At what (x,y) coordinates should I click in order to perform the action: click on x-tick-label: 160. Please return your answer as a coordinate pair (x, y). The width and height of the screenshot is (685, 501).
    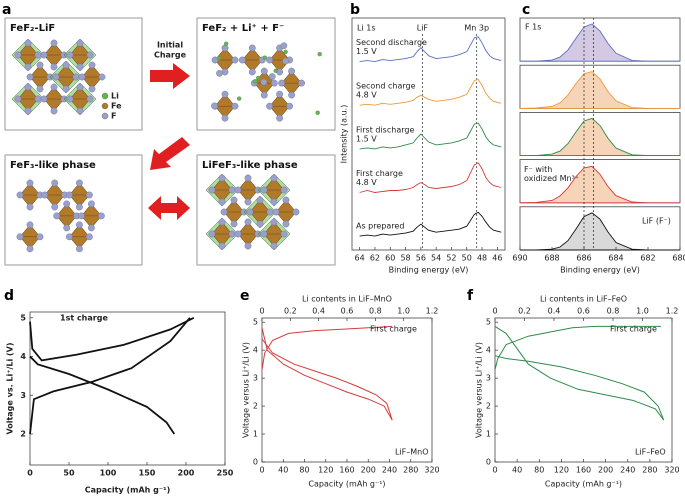
    Looking at the image, I should click on (583, 470).